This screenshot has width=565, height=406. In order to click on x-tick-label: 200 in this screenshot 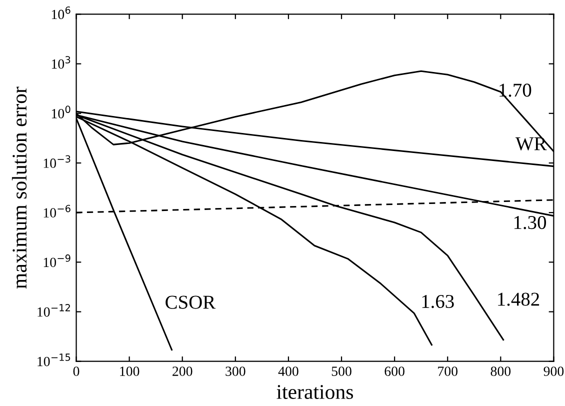, I will do `click(182, 371)`.